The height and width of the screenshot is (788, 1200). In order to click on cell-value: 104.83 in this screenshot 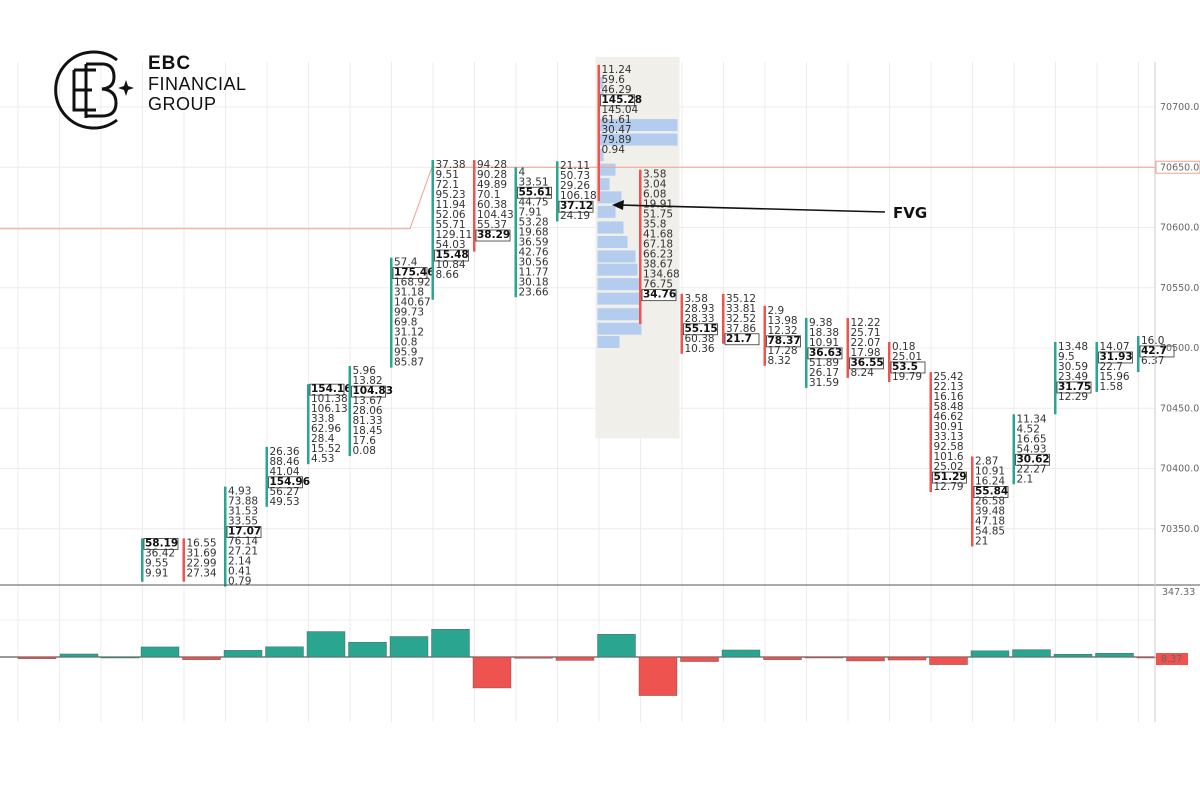, I will do `click(373, 391)`.